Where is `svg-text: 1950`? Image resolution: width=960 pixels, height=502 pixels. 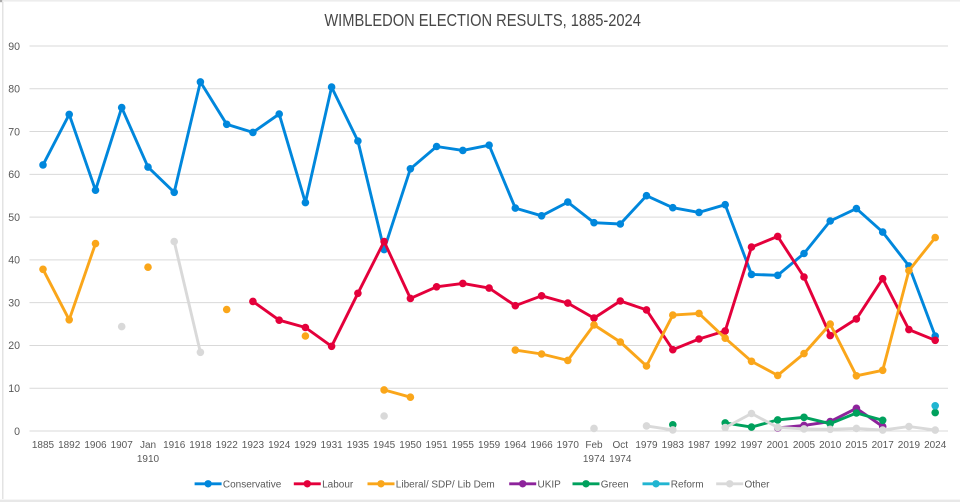 svg-text: 1950 is located at coordinates (410, 445).